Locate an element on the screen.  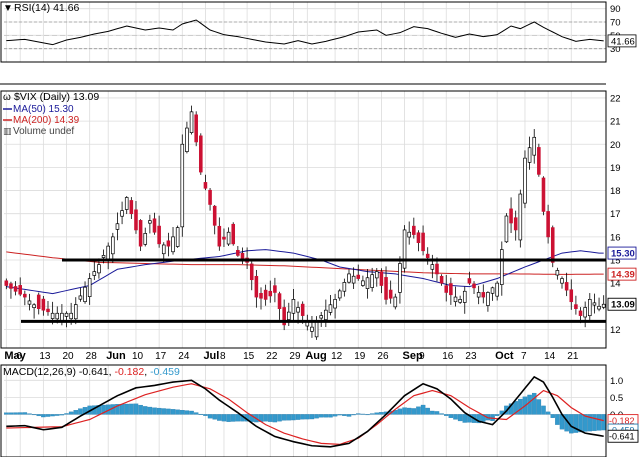
rsi-line is located at coordinates (305, 32).